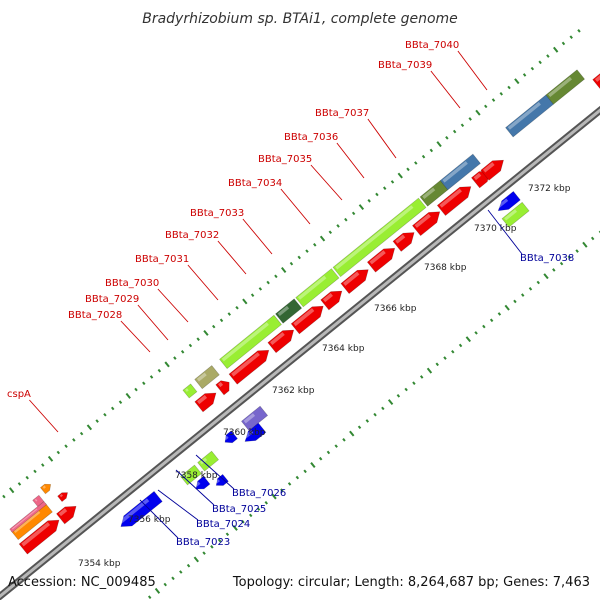  I want to click on reverse-feature-green, so click(191, 475).